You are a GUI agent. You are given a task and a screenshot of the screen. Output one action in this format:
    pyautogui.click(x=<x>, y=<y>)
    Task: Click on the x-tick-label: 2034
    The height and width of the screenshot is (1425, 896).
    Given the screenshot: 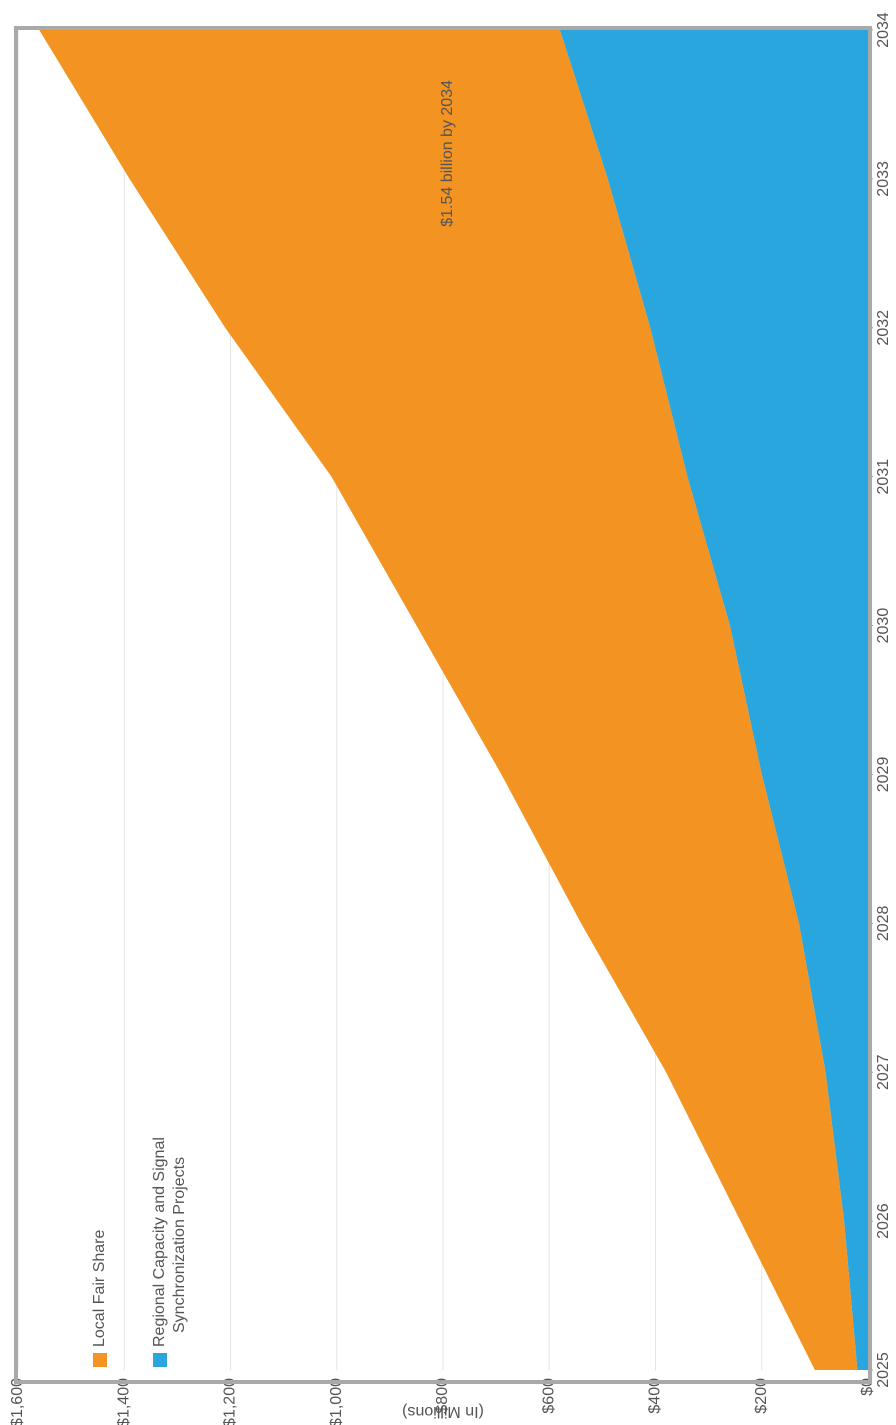 What is the action you would take?
    pyautogui.click(x=883, y=30)
    